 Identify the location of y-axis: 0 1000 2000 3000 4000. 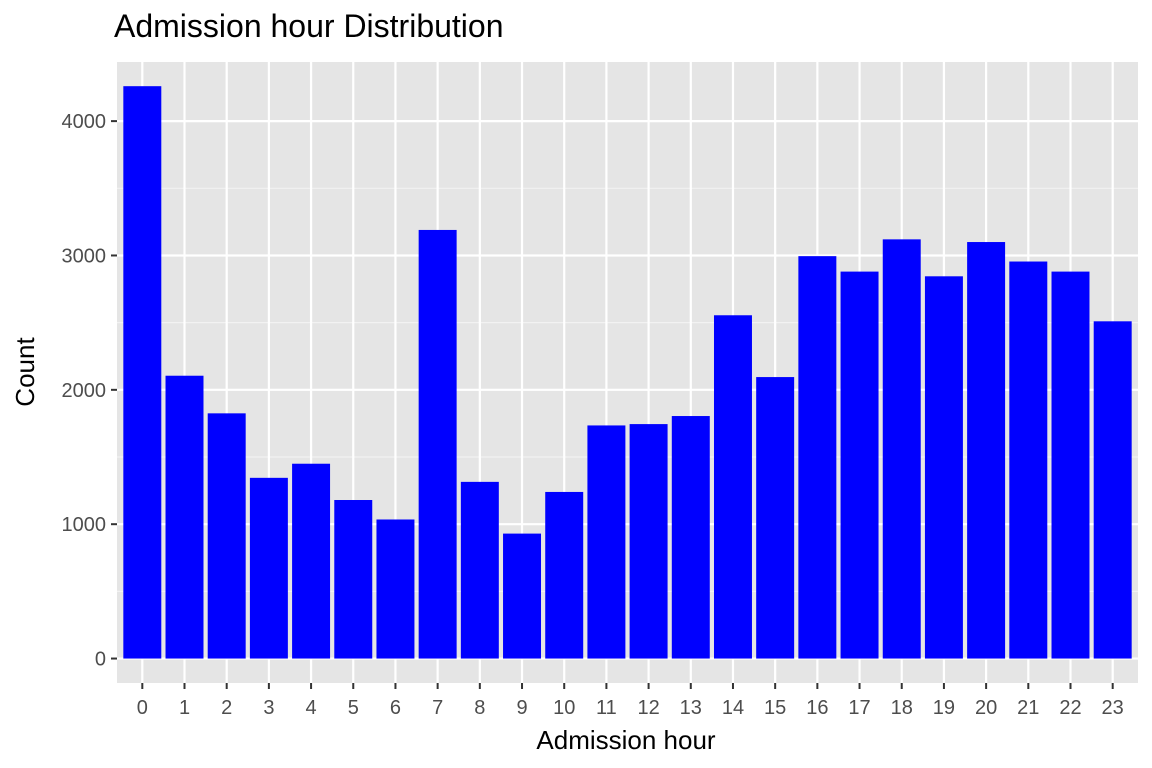
(89, 391).